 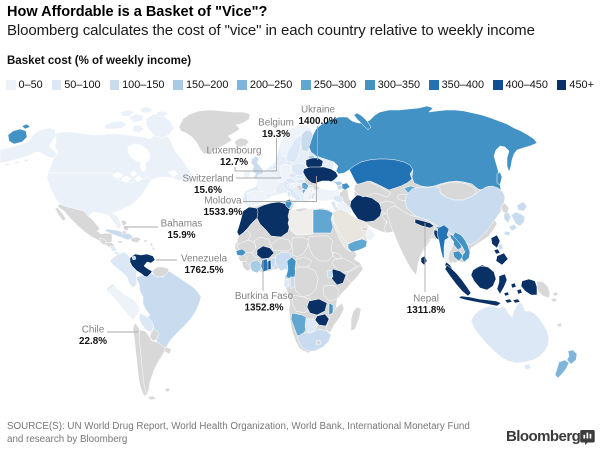 What do you see at coordinates (93, 330) in the screenshot?
I see `svg-text: Chile` at bounding box center [93, 330].